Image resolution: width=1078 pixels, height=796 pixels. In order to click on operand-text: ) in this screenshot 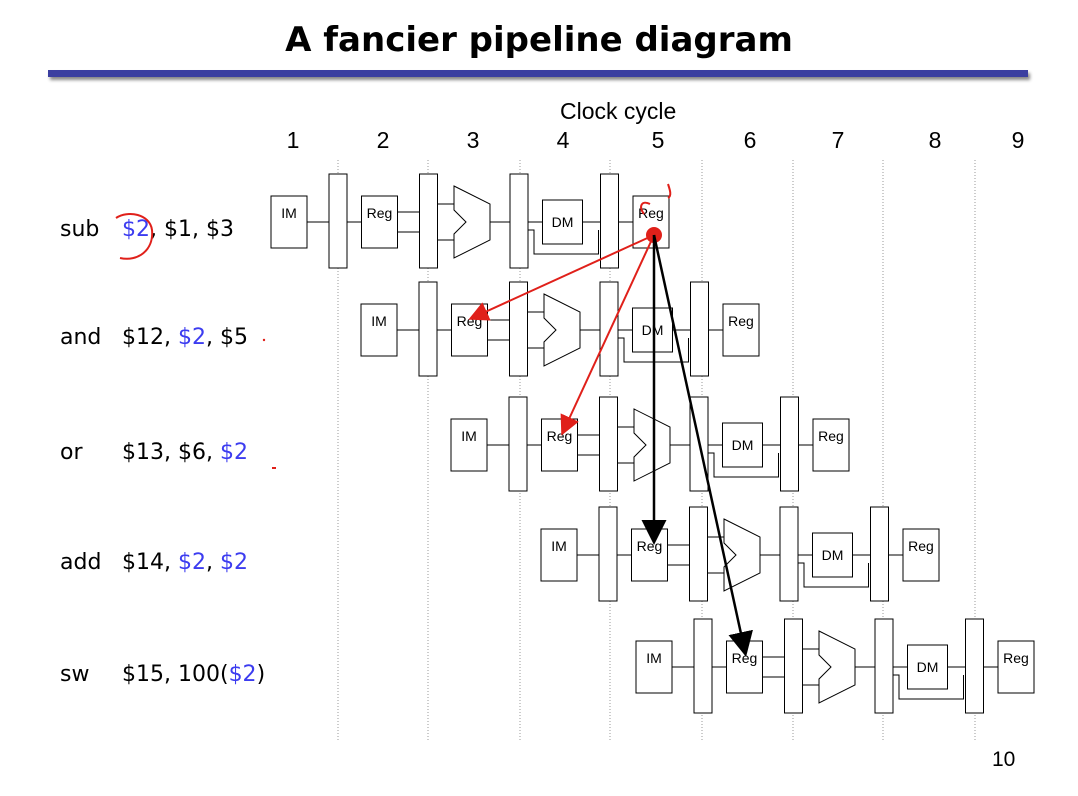, I will do `click(261, 674)`.